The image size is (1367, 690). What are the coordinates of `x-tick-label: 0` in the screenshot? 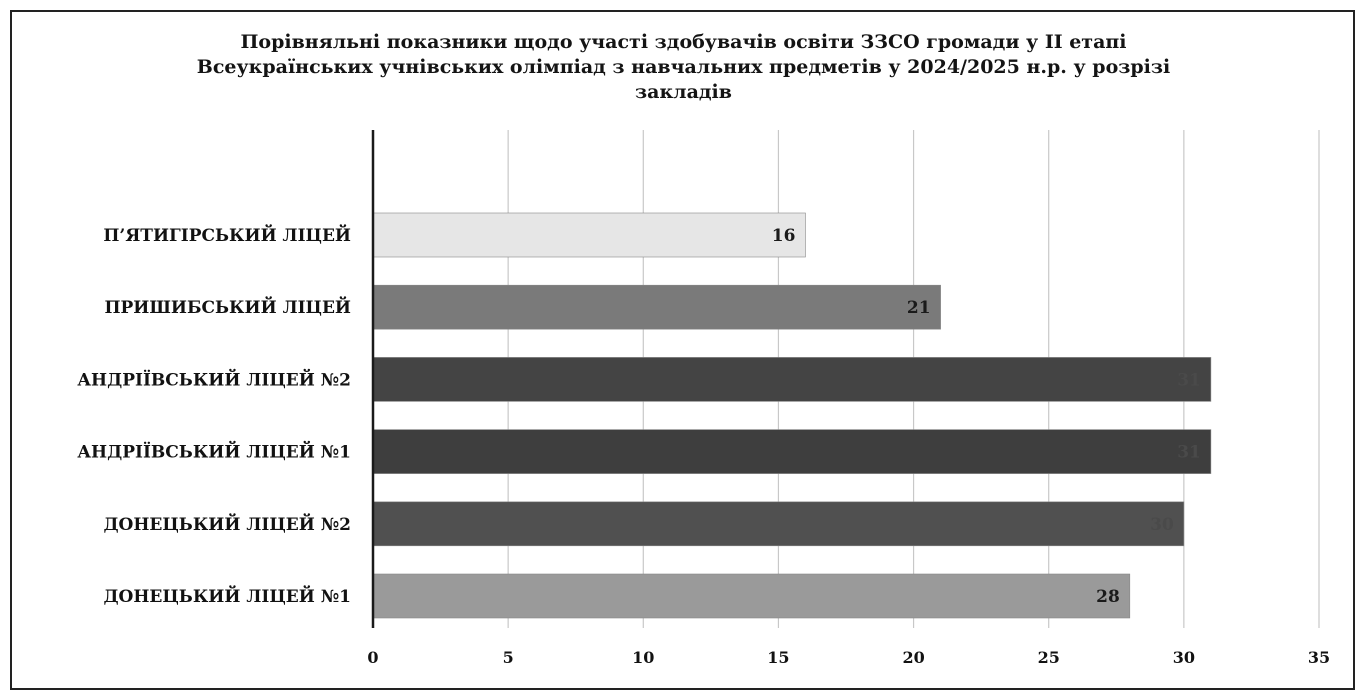 It's located at (372, 657).